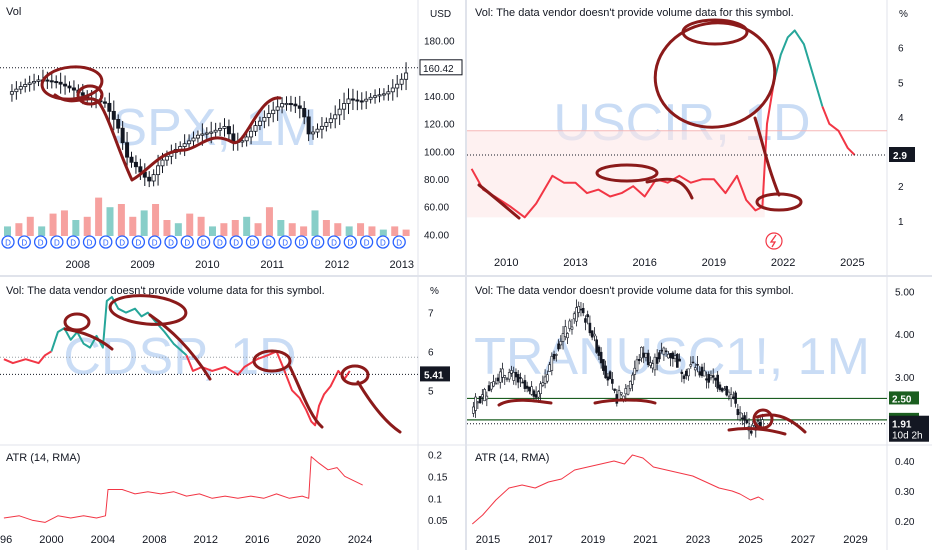 The height and width of the screenshot is (550, 932). Describe the element at coordinates (466, 276) in the screenshot. I see `horizontal-divider` at that location.